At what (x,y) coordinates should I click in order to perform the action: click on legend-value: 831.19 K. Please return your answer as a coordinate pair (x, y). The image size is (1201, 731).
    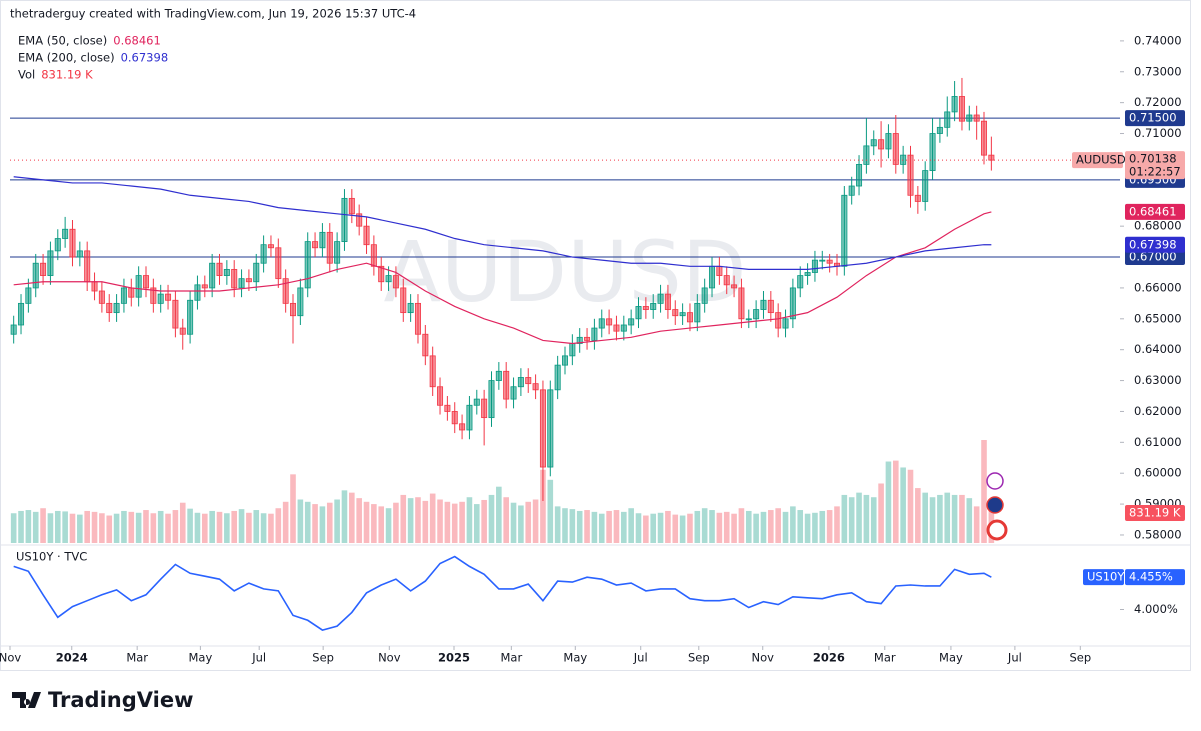
    Looking at the image, I should click on (67, 75).